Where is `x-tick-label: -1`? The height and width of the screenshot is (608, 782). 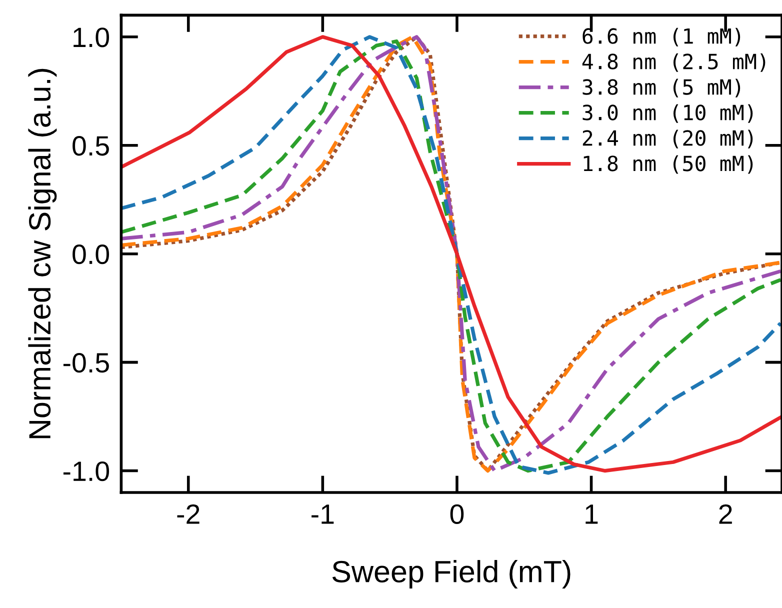 x-tick-label: -1 is located at coordinates (323, 514).